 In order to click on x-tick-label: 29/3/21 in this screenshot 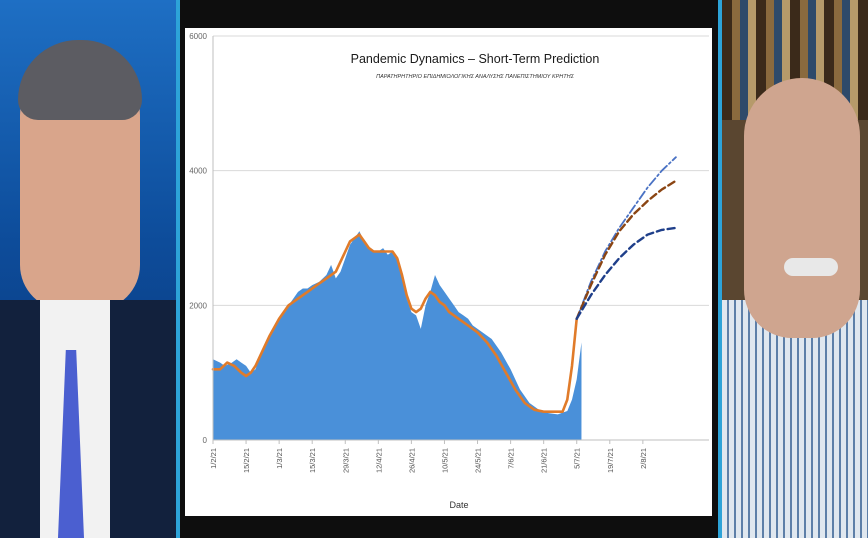, I will do `click(345, 460)`.